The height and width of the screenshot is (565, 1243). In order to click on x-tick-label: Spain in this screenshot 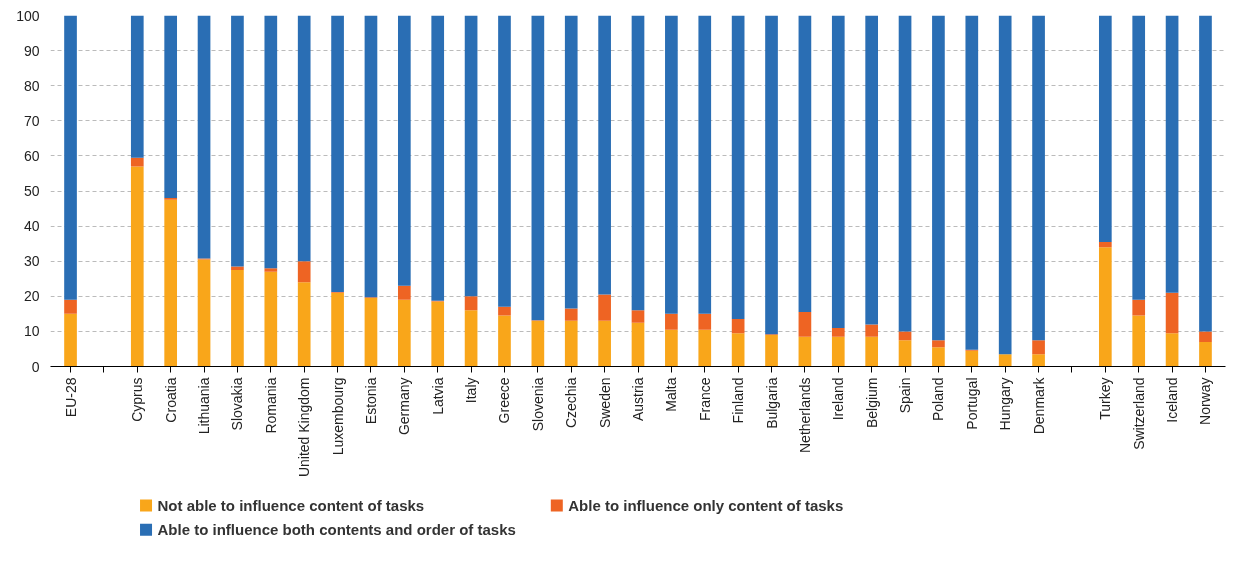, I will do `click(905, 395)`.